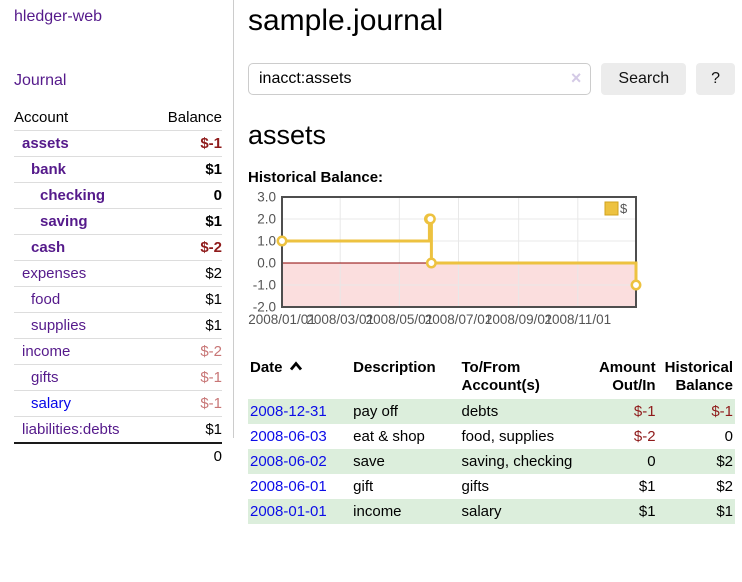 This screenshot has height=582, width=742. I want to click on register-amount-cell: 0, so click(651, 461).